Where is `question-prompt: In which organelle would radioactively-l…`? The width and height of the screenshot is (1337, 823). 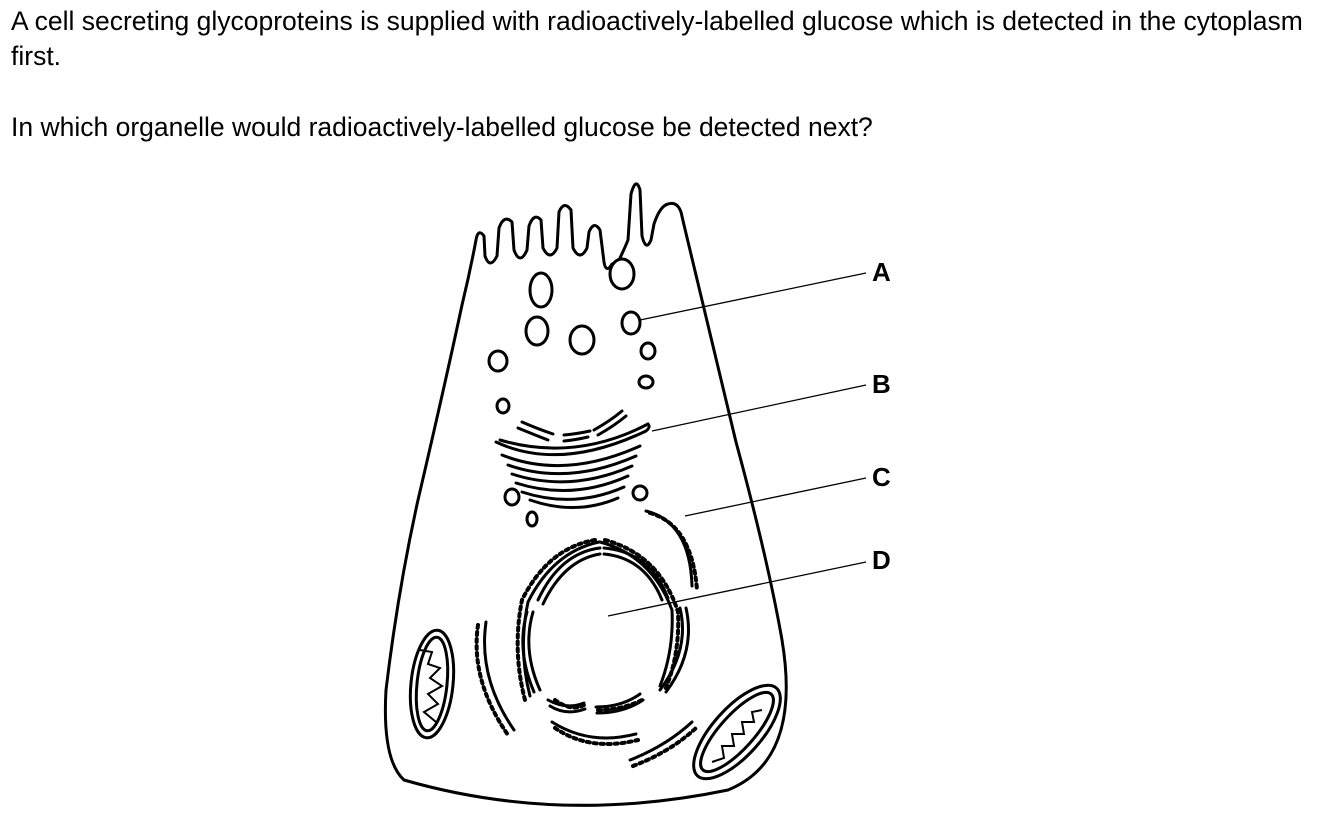
question-prompt: In which organelle would radioactively-l… is located at coordinates (442, 127).